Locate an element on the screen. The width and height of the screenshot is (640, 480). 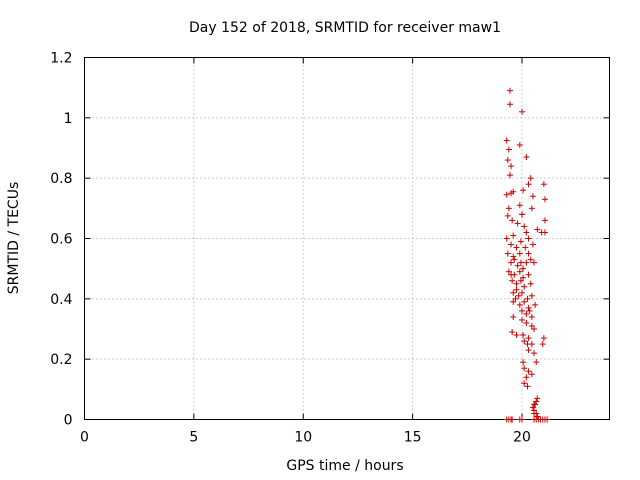
y-tick-label: 0.2 is located at coordinates (61, 360).